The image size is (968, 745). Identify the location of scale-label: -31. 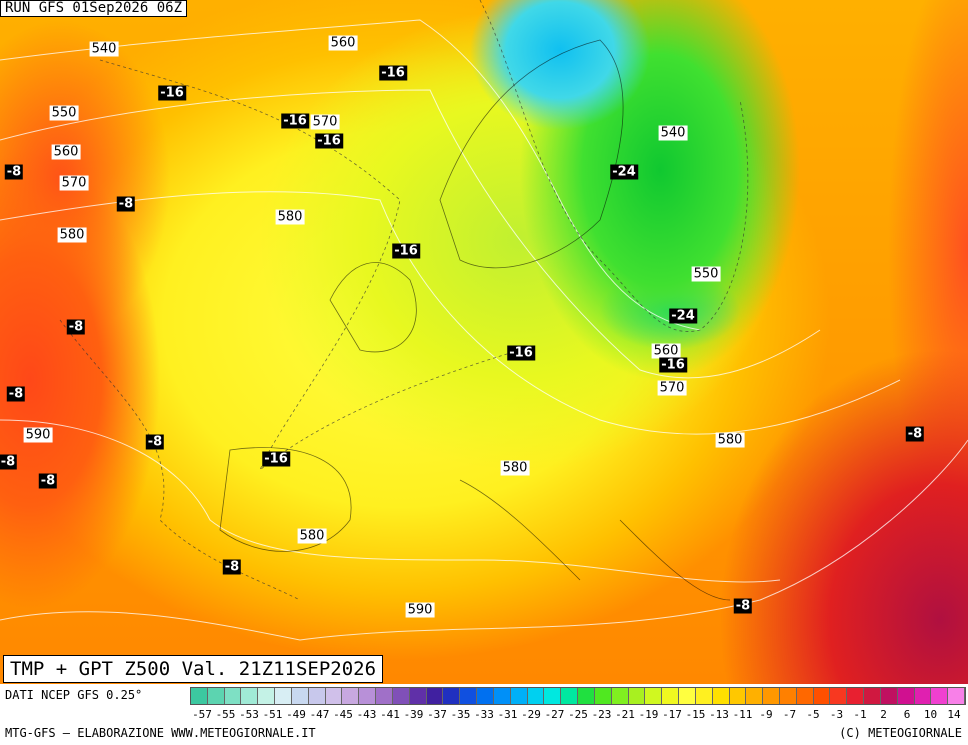
(507, 714).